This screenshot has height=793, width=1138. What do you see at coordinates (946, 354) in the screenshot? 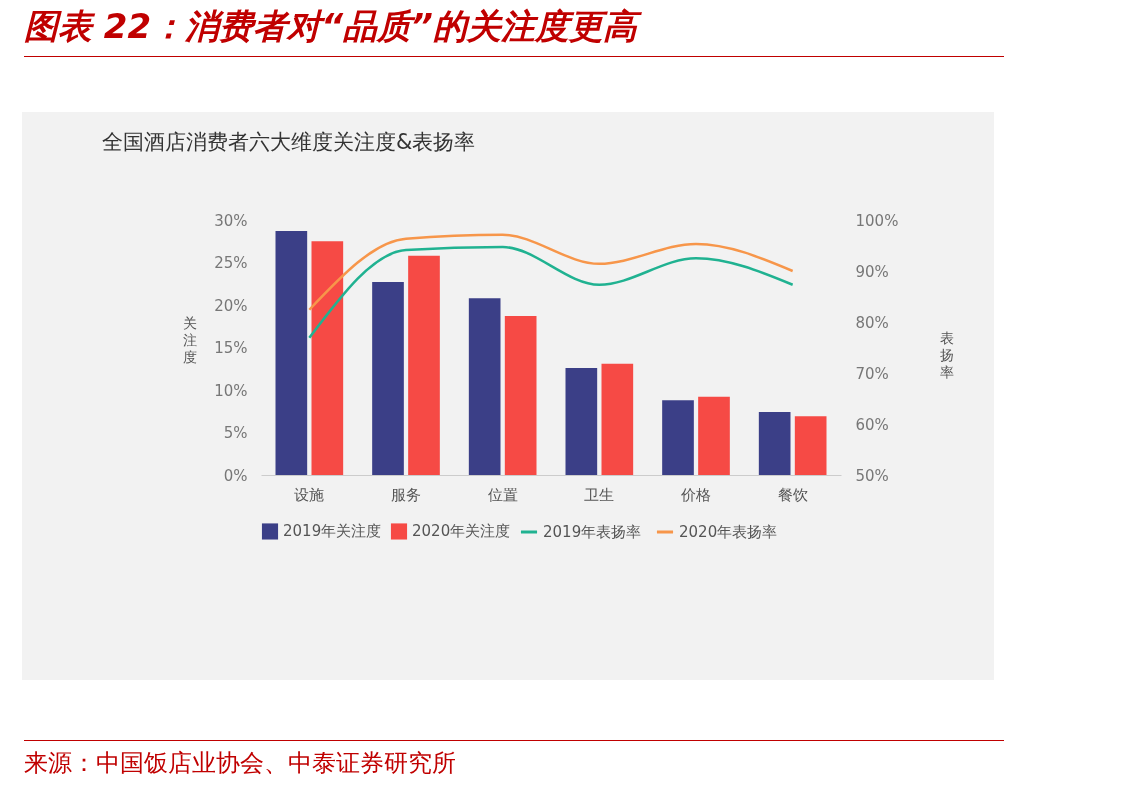
I see `y2-axis-title: 表扬率` at bounding box center [946, 354].